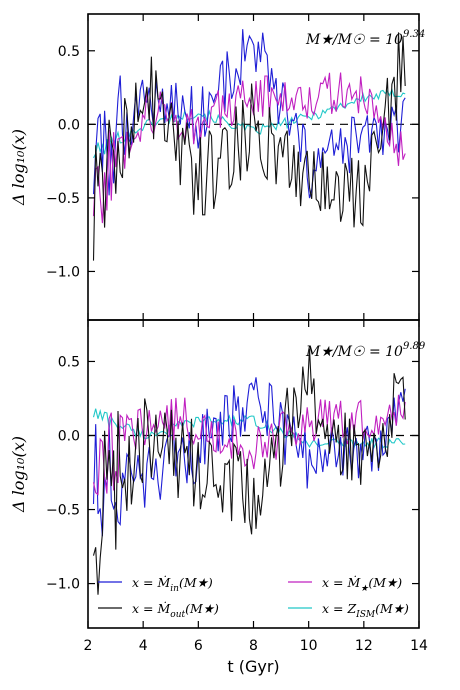  What do you see at coordinates (18, 167) in the screenshot?
I see `top-panel-y-label: Δ log₁₀(x)` at bounding box center [18, 167].